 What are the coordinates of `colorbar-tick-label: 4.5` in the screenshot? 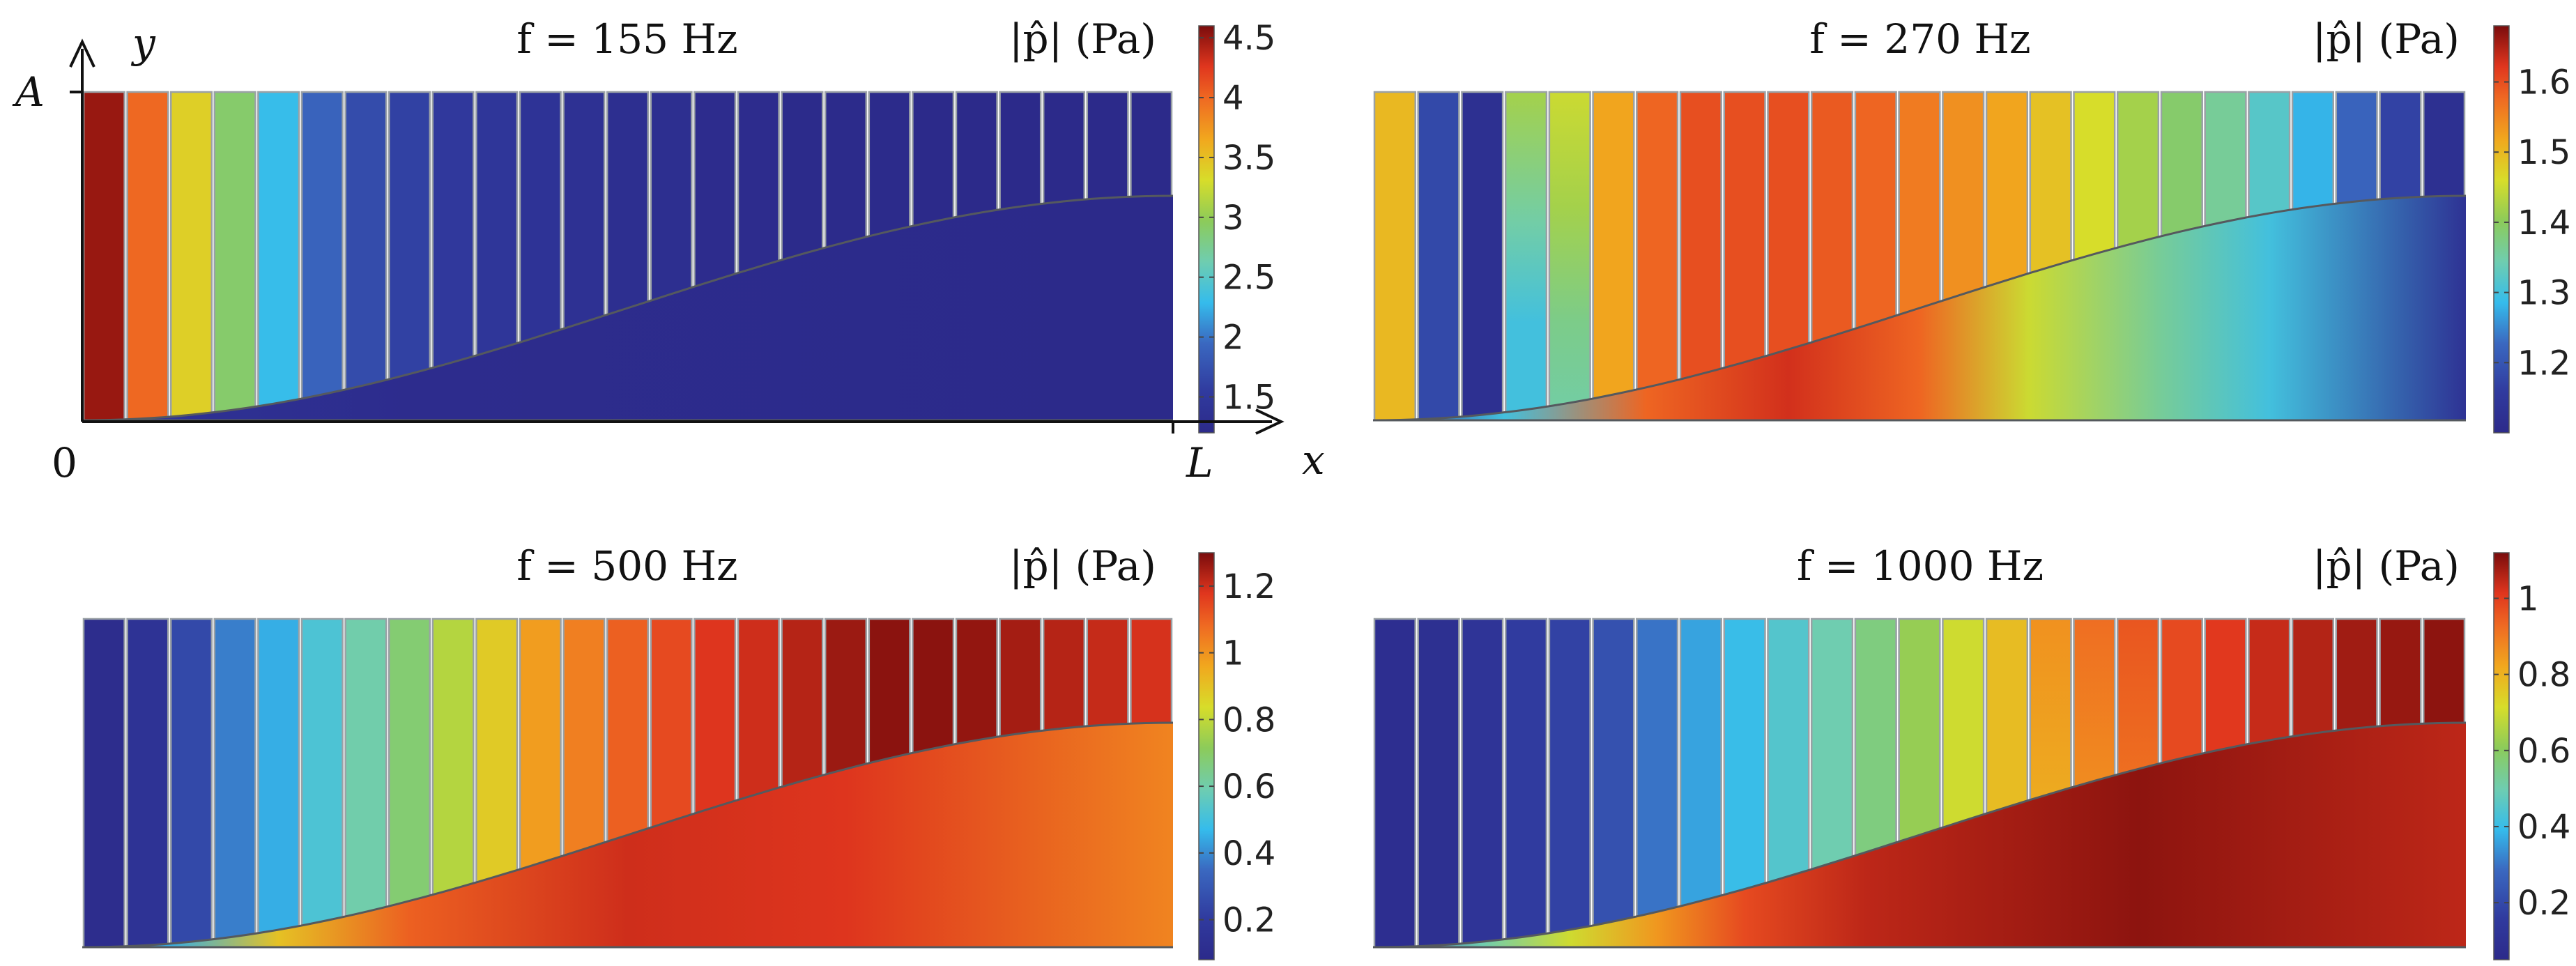 It's located at (1248, 38).